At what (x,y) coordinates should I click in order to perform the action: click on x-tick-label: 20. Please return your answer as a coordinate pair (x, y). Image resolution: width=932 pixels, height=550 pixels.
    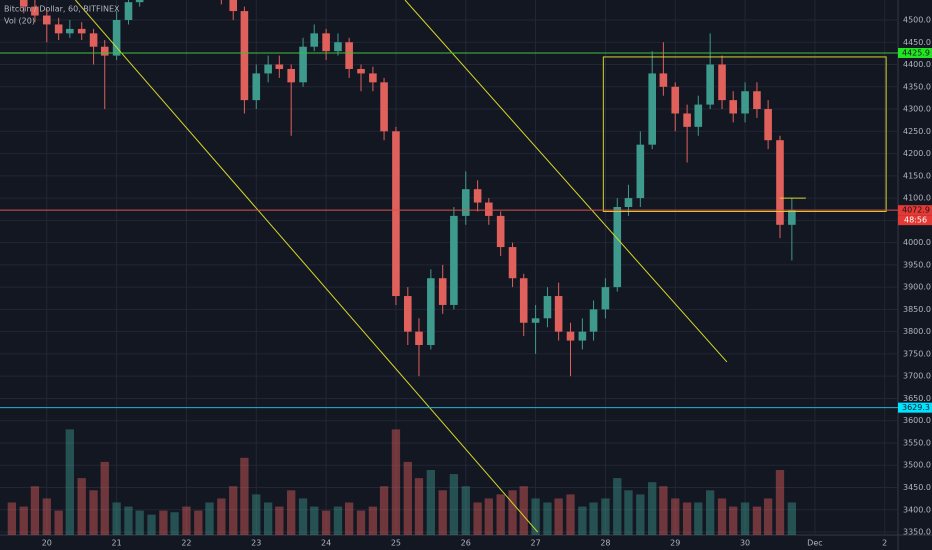
    Looking at the image, I should click on (47, 543).